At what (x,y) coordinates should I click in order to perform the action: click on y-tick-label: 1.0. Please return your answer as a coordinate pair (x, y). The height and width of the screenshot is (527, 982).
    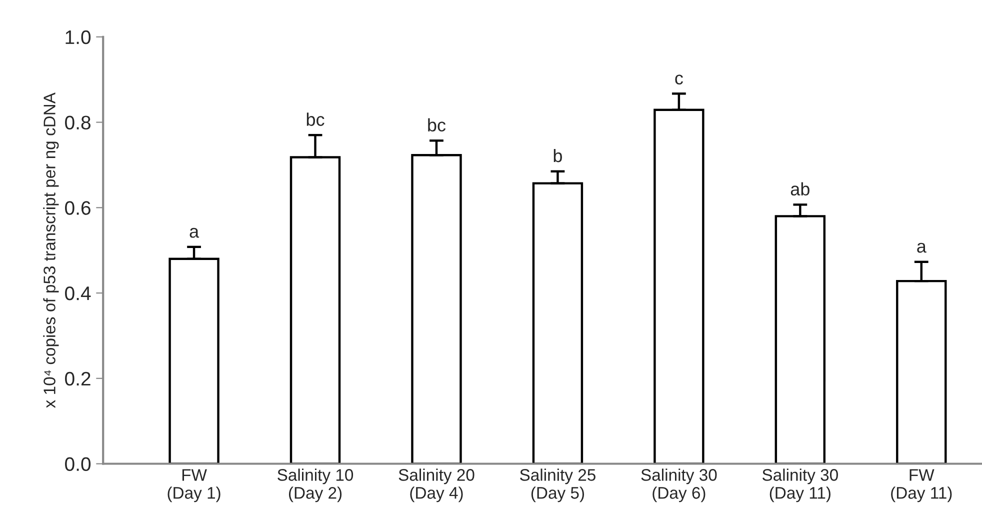
    Looking at the image, I should click on (78, 37).